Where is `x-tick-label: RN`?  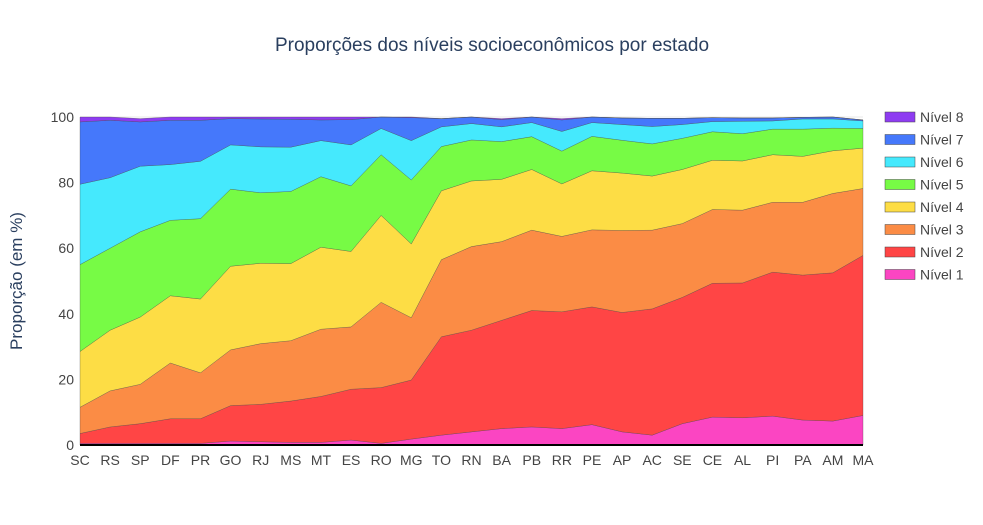 x-tick-label: RN is located at coordinates (471, 460).